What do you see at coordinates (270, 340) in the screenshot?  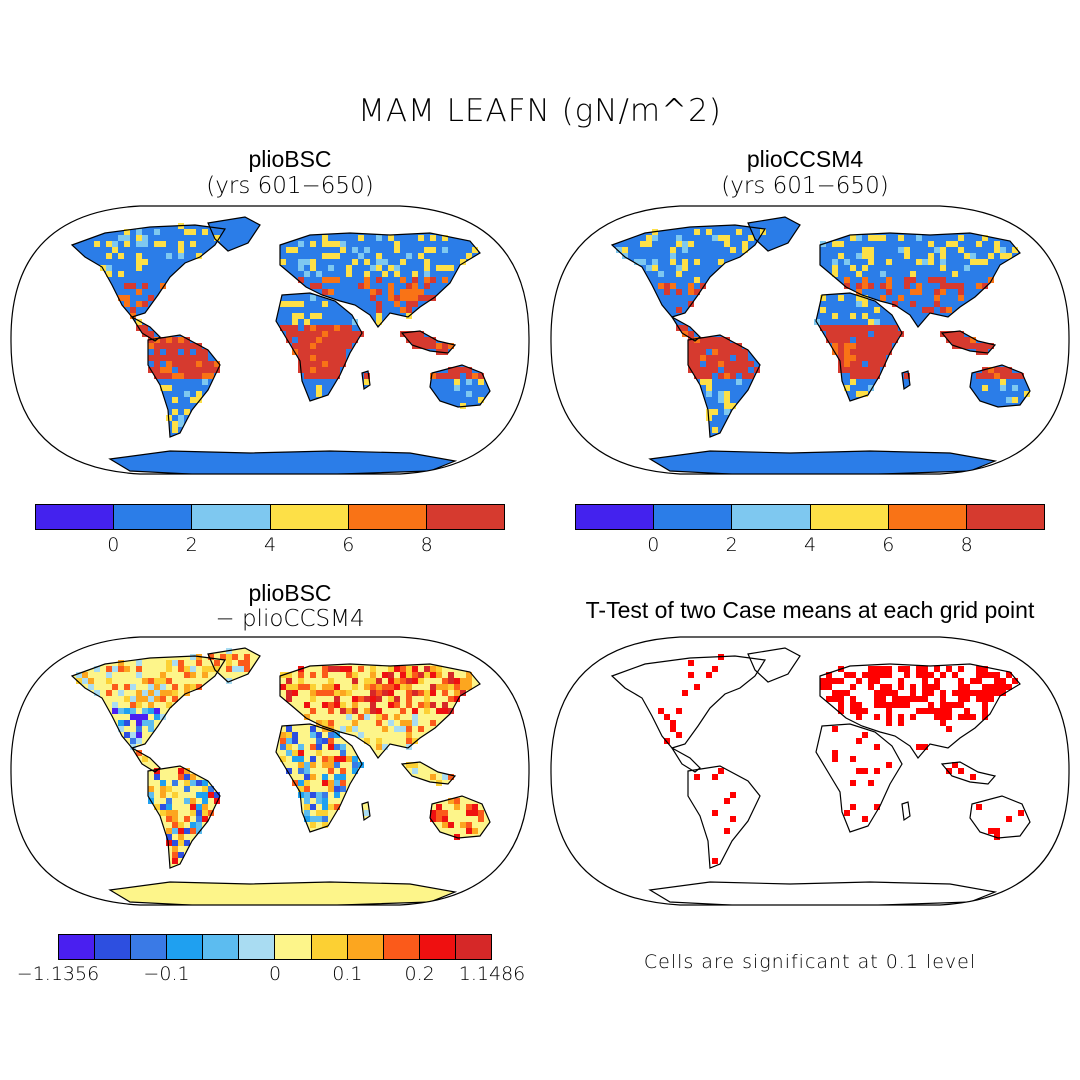 I see `map-frame` at bounding box center [270, 340].